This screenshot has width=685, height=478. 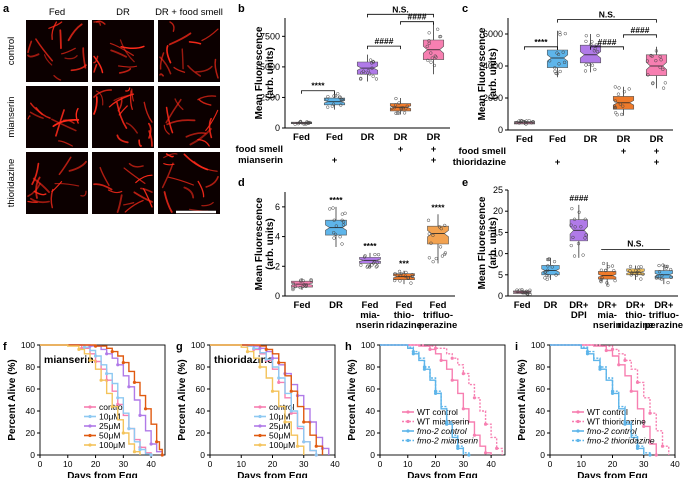 What do you see at coordinates (270, 67) in the screenshot?
I see `y-tick-label: 5000` at bounding box center [270, 67].